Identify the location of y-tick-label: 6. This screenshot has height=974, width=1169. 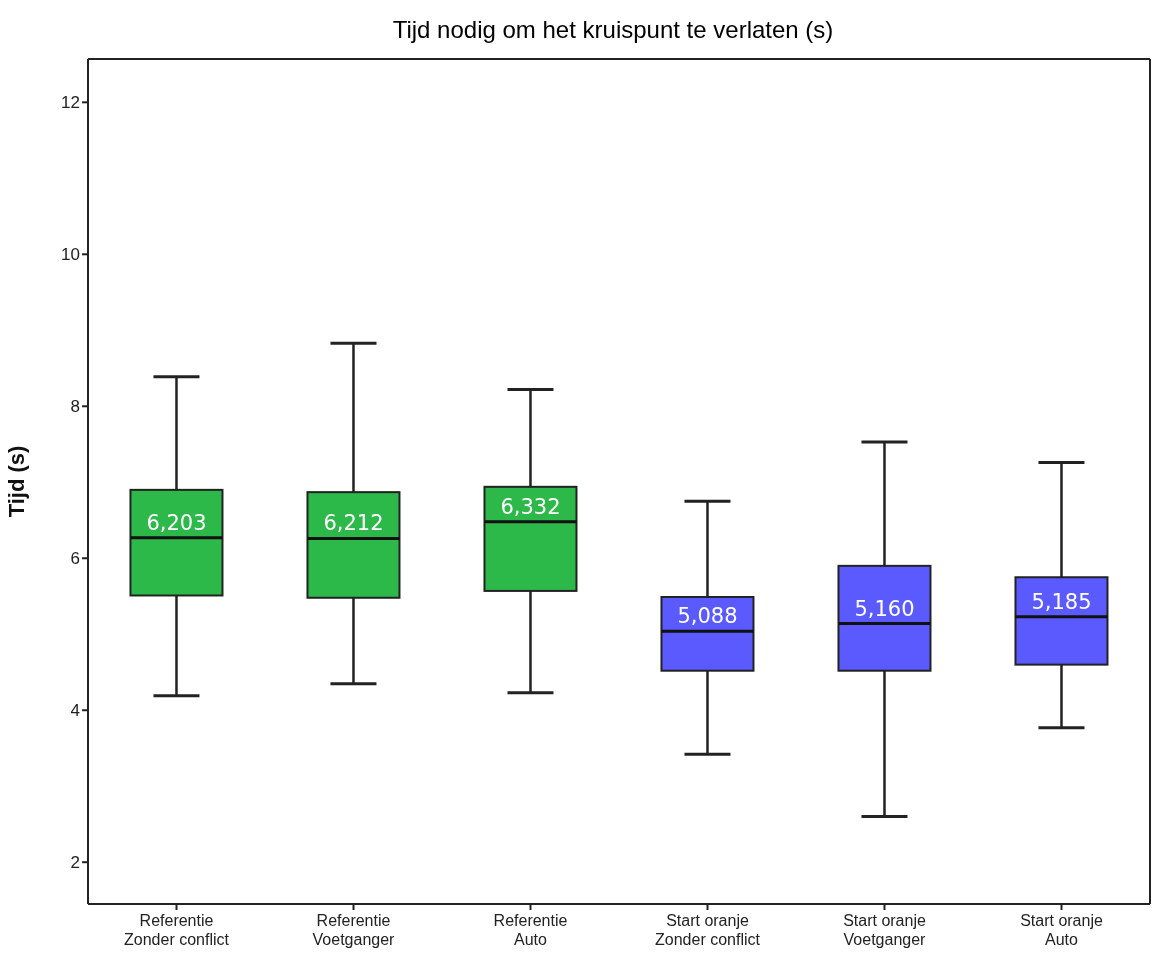
(75, 559).